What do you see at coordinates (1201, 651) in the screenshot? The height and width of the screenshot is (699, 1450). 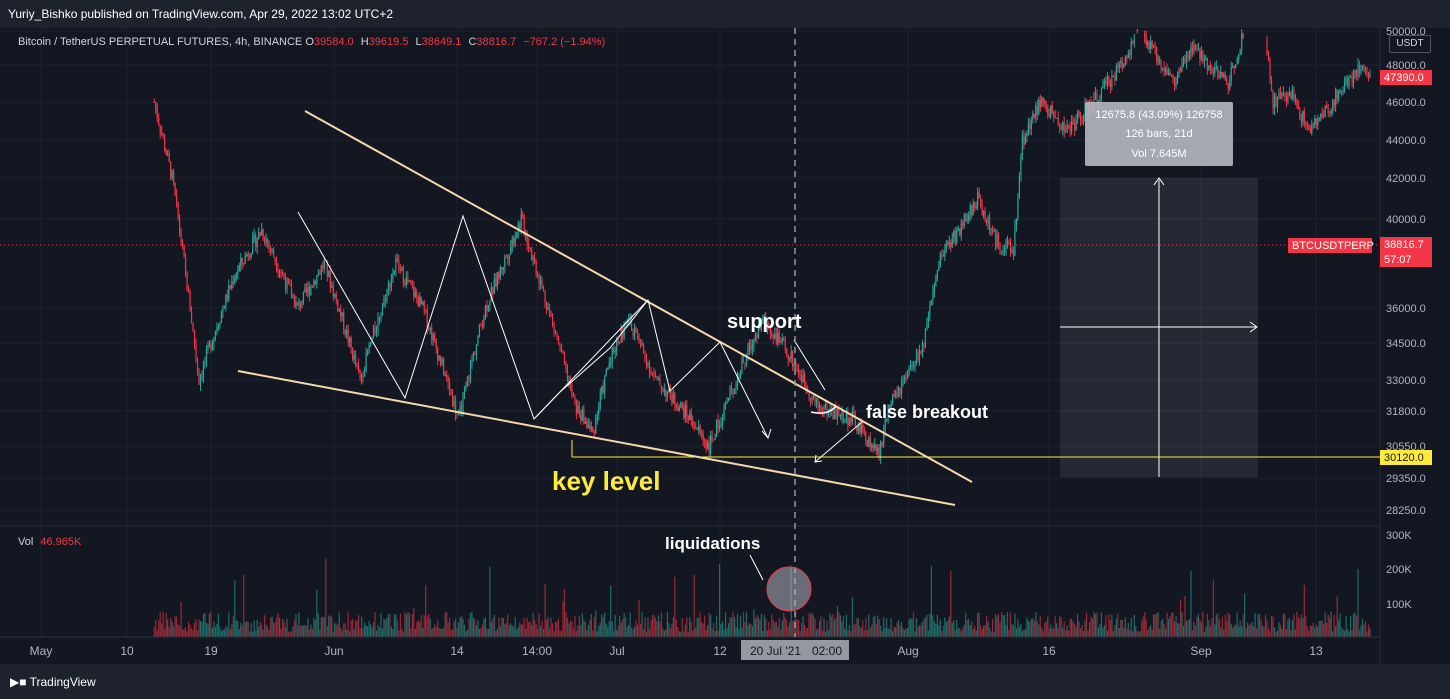 I see `time-tick-label: Sep` at bounding box center [1201, 651].